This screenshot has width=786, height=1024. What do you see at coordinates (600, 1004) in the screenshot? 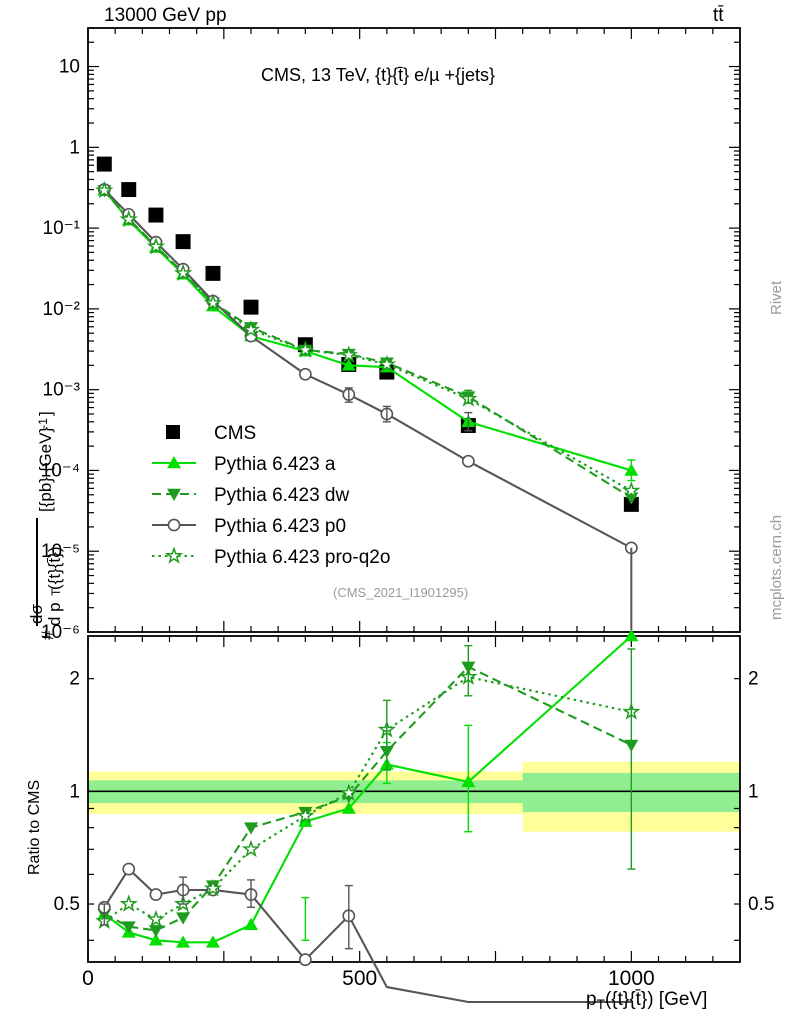
I see `xaxis-label-sub: T` at bounding box center [600, 1004].